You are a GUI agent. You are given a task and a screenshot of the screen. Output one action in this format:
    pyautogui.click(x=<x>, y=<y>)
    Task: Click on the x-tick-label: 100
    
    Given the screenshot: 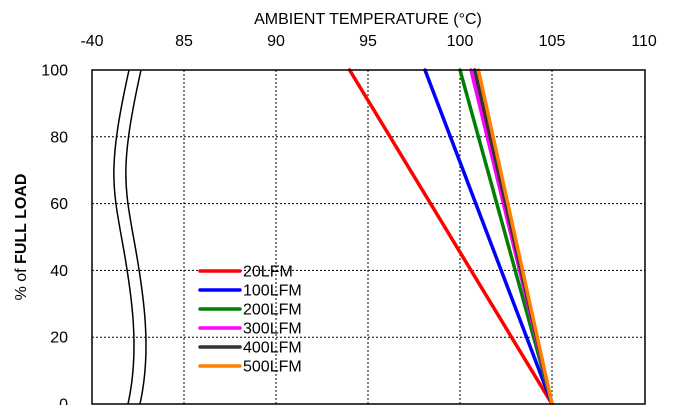 What is the action you would take?
    pyautogui.click(x=460, y=41)
    